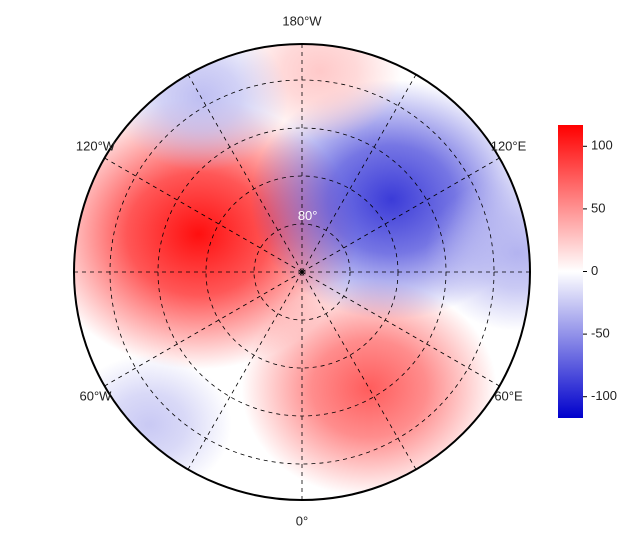 The height and width of the screenshot is (557, 625). I want to click on longitude-label: 60°W, so click(96, 395).